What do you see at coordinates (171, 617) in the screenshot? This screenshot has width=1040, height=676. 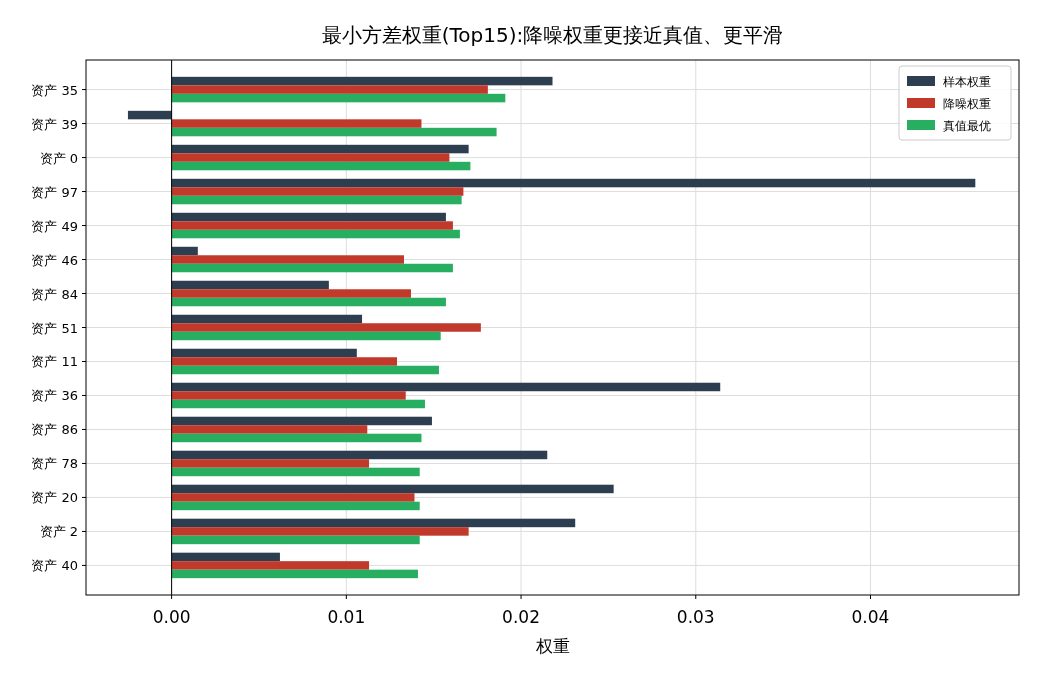 I see `x-tick-label: 0.00` at bounding box center [171, 617].